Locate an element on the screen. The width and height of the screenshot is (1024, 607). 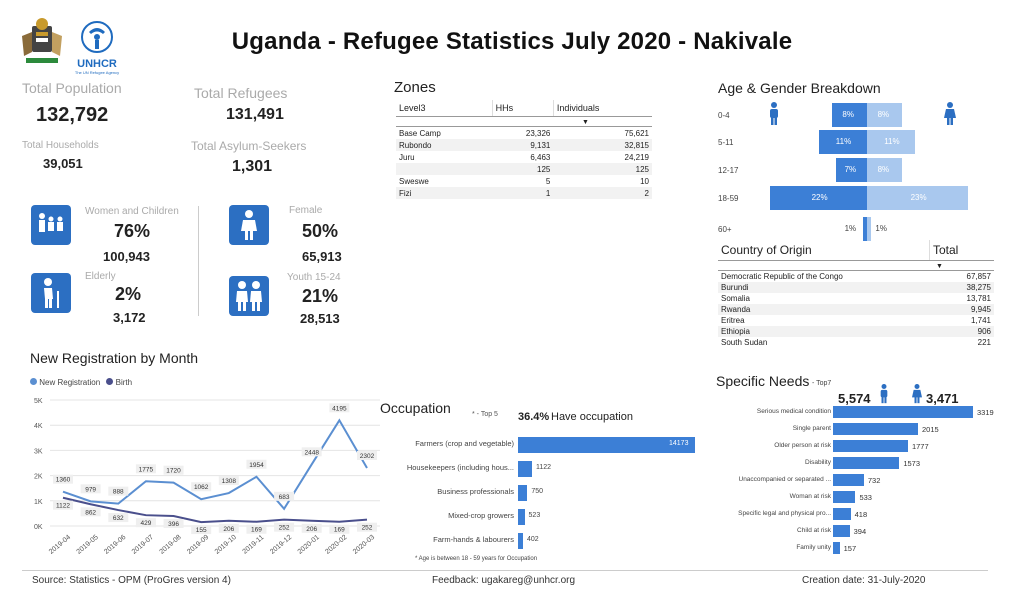
data-label-text: 1122 is located at coordinates (63, 506).